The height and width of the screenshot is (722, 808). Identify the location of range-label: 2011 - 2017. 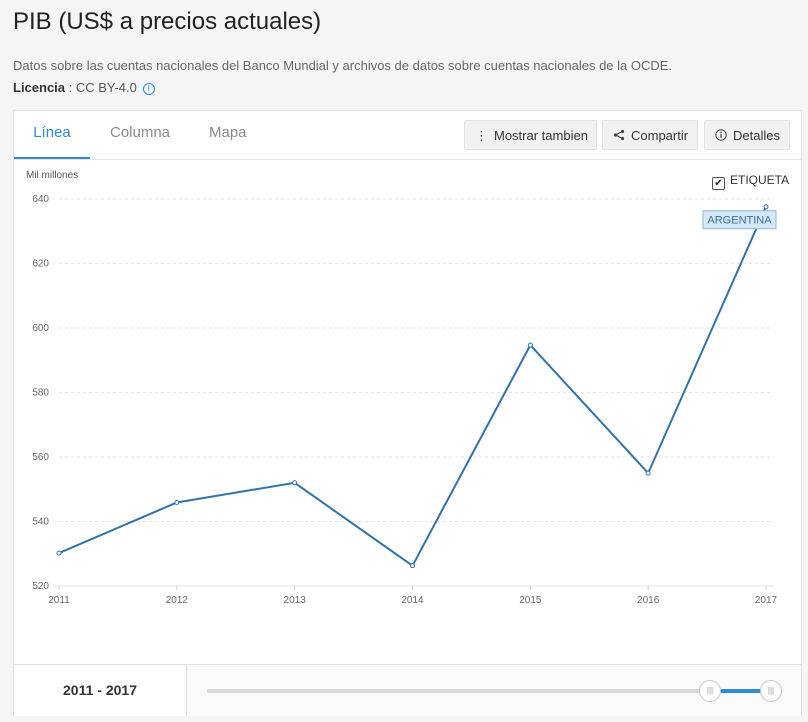
(100, 690).